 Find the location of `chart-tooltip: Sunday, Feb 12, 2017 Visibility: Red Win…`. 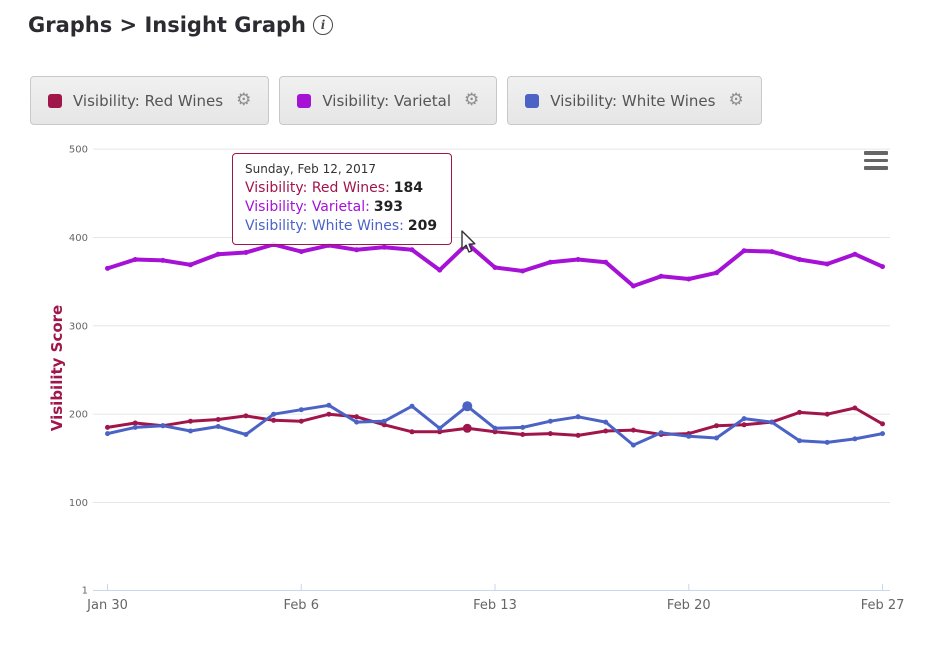

chart-tooltip: Sunday, Feb 12, 2017 Visibility: Red Win… is located at coordinates (342, 199).